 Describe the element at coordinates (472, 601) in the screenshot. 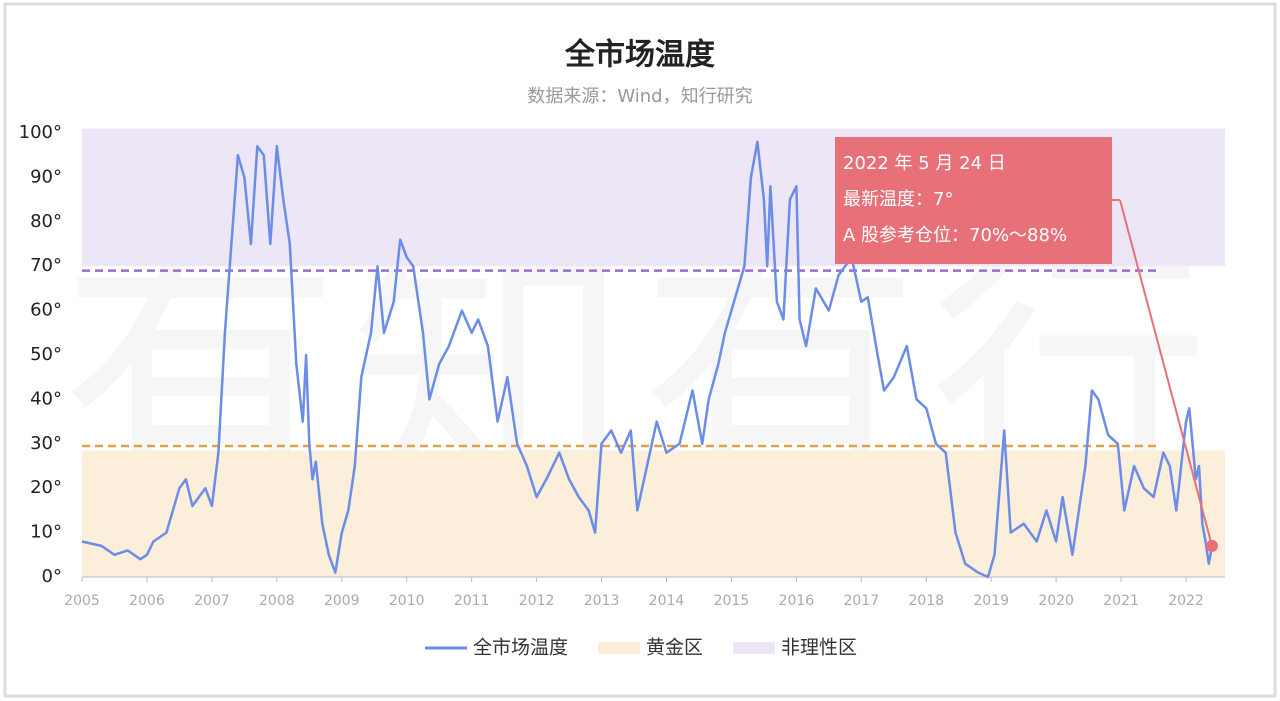

I see `x-tick-label: 2011` at that location.